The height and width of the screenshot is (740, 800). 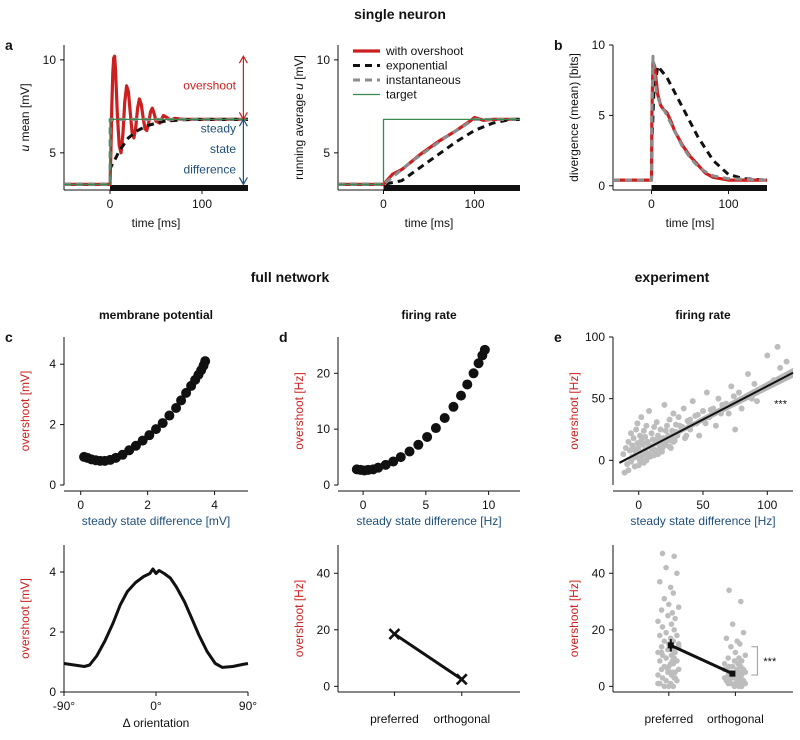 I want to click on mean-marker, so click(x=670, y=645).